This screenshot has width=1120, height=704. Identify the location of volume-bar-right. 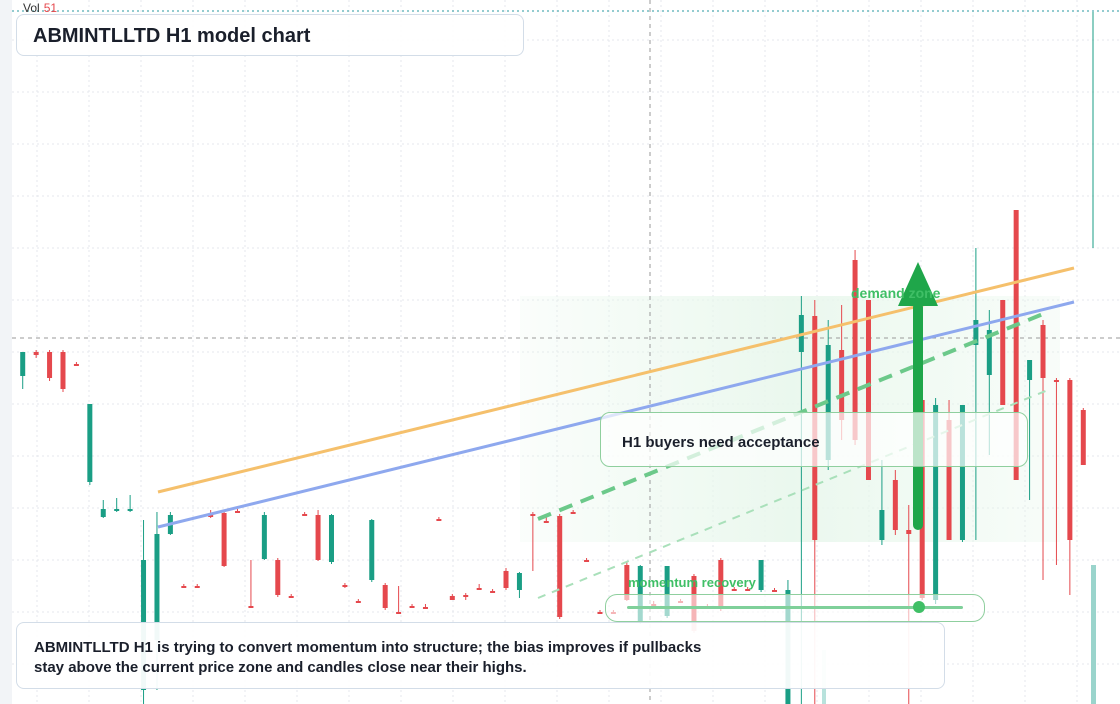
(1093, 634).